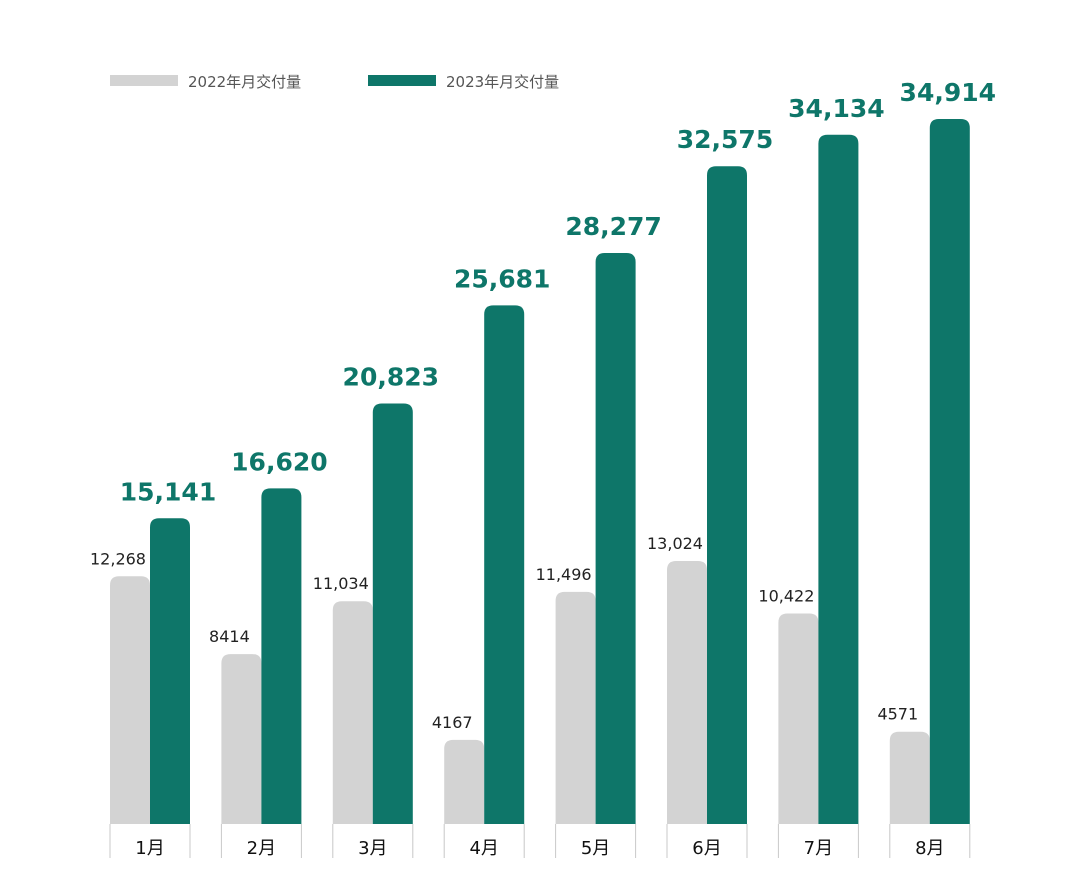 This screenshot has width=1080, height=888. What do you see at coordinates (929, 848) in the screenshot?
I see `category-label-8: 8月` at bounding box center [929, 848].